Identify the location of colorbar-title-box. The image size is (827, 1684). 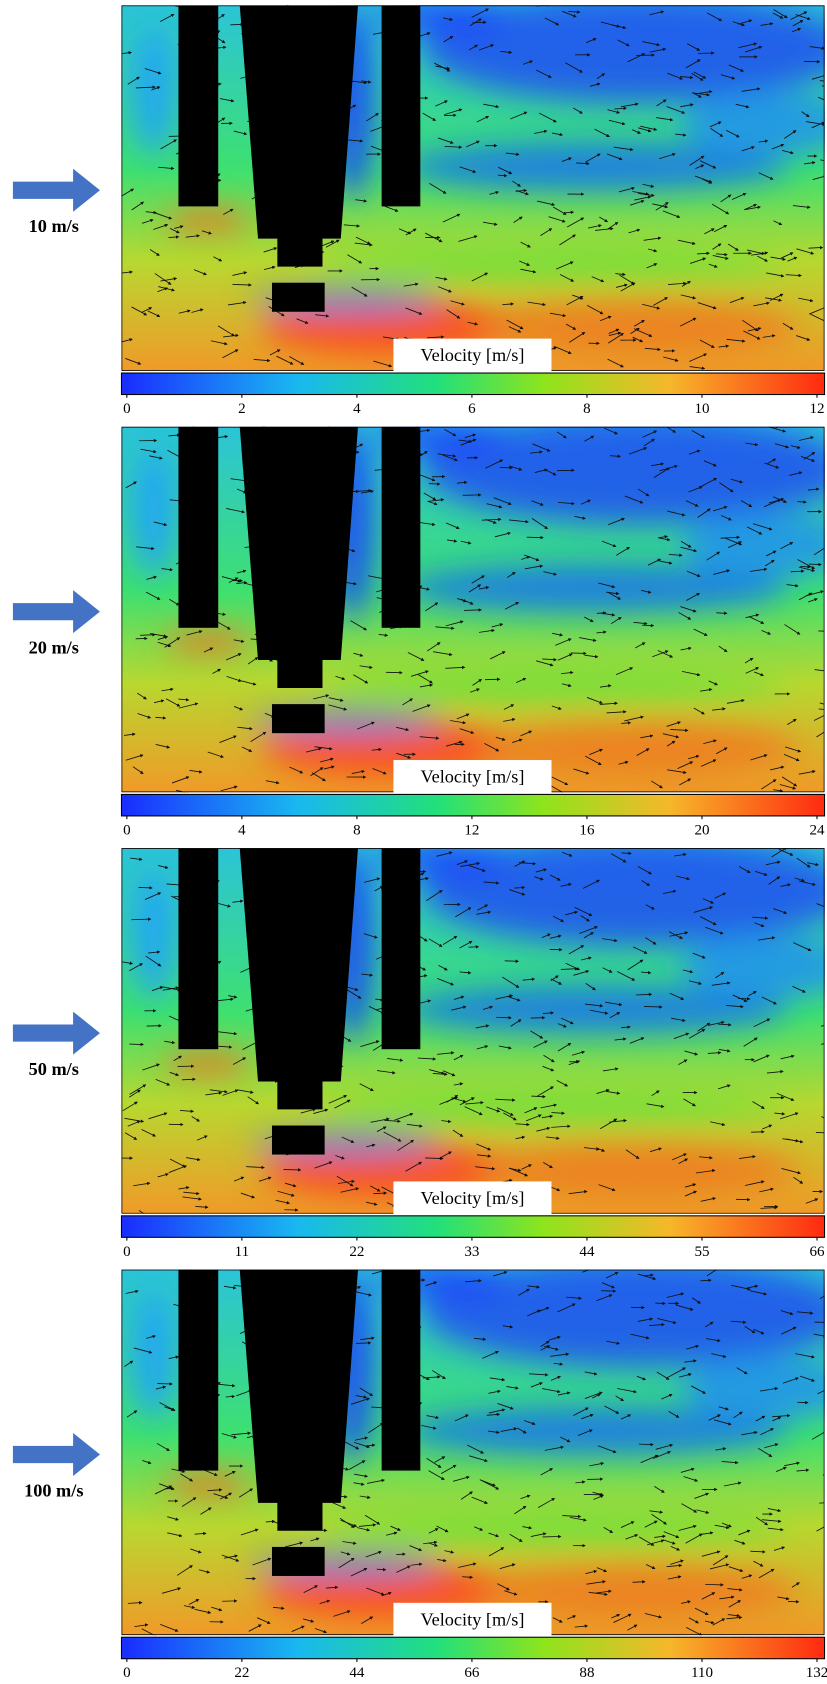
(472, 356).